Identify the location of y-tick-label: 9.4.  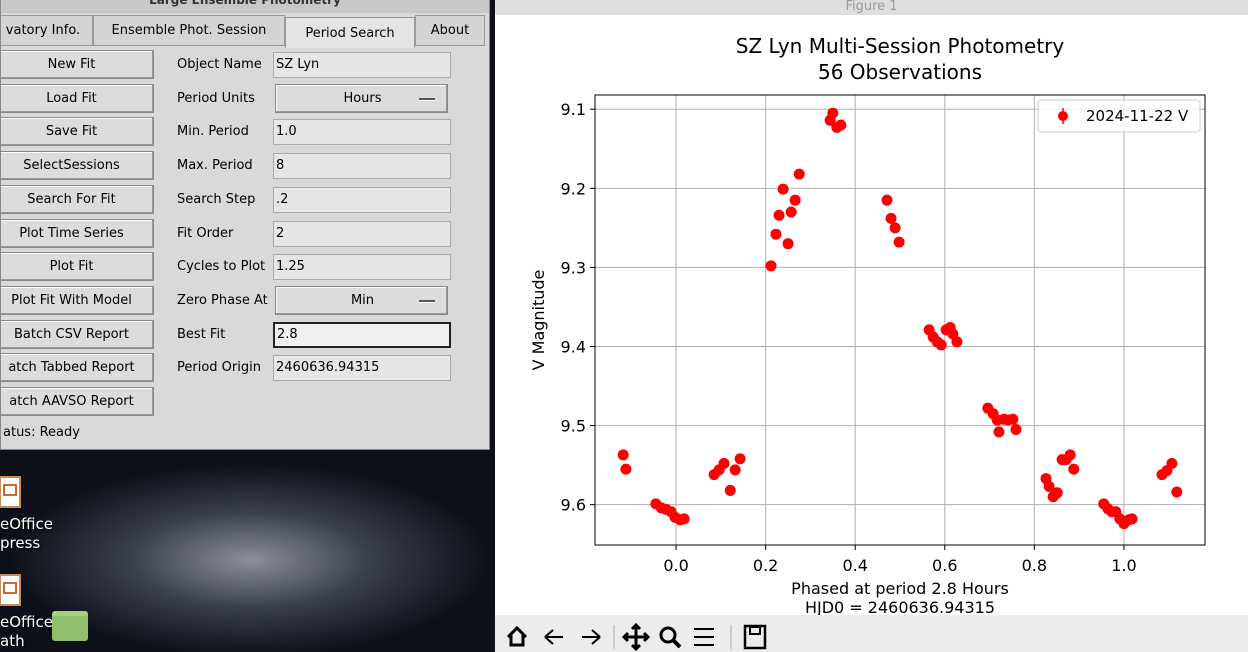
(573, 346).